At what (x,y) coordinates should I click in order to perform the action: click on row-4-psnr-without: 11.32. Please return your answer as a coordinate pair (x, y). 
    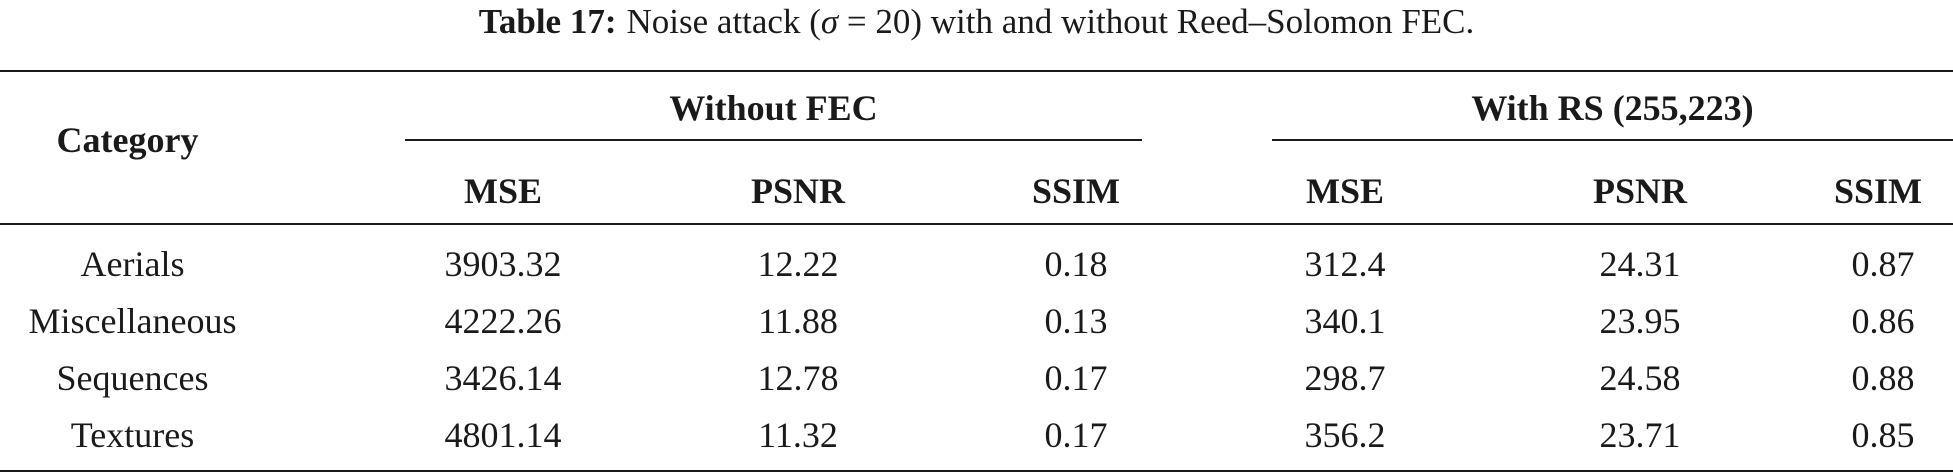
    Looking at the image, I should click on (798, 435).